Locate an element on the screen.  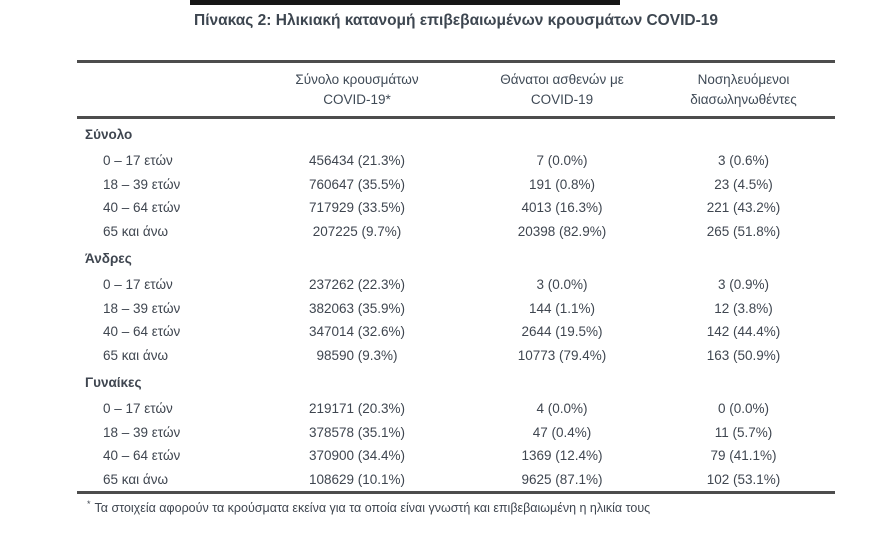
table-bottom-rule is located at coordinates (456, 492).